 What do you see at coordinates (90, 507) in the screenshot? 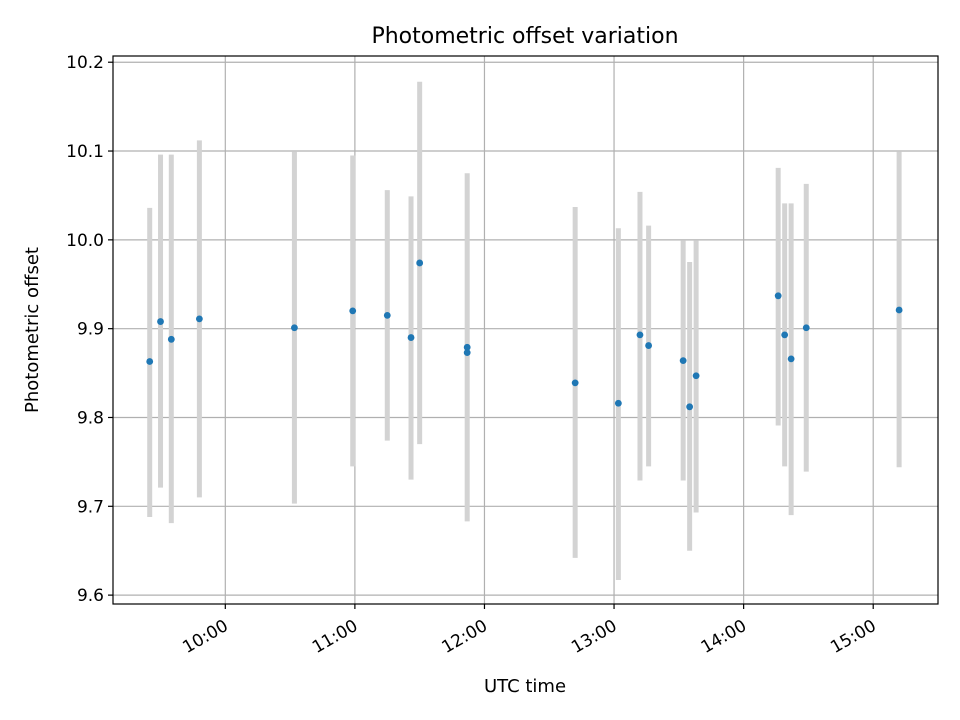
I see `y-tick-label: 9.7` at bounding box center [90, 507].